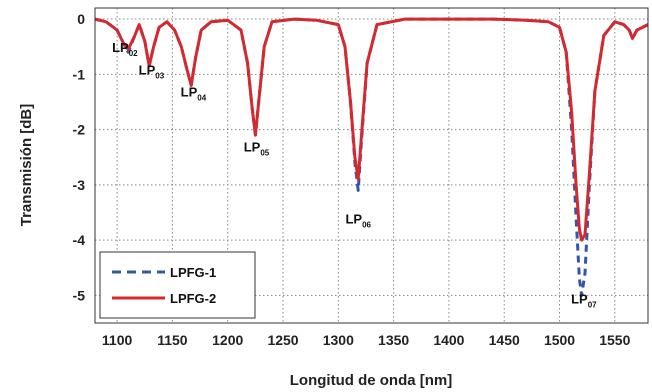  I want to click on x-tick-label: 1200, so click(227, 340).